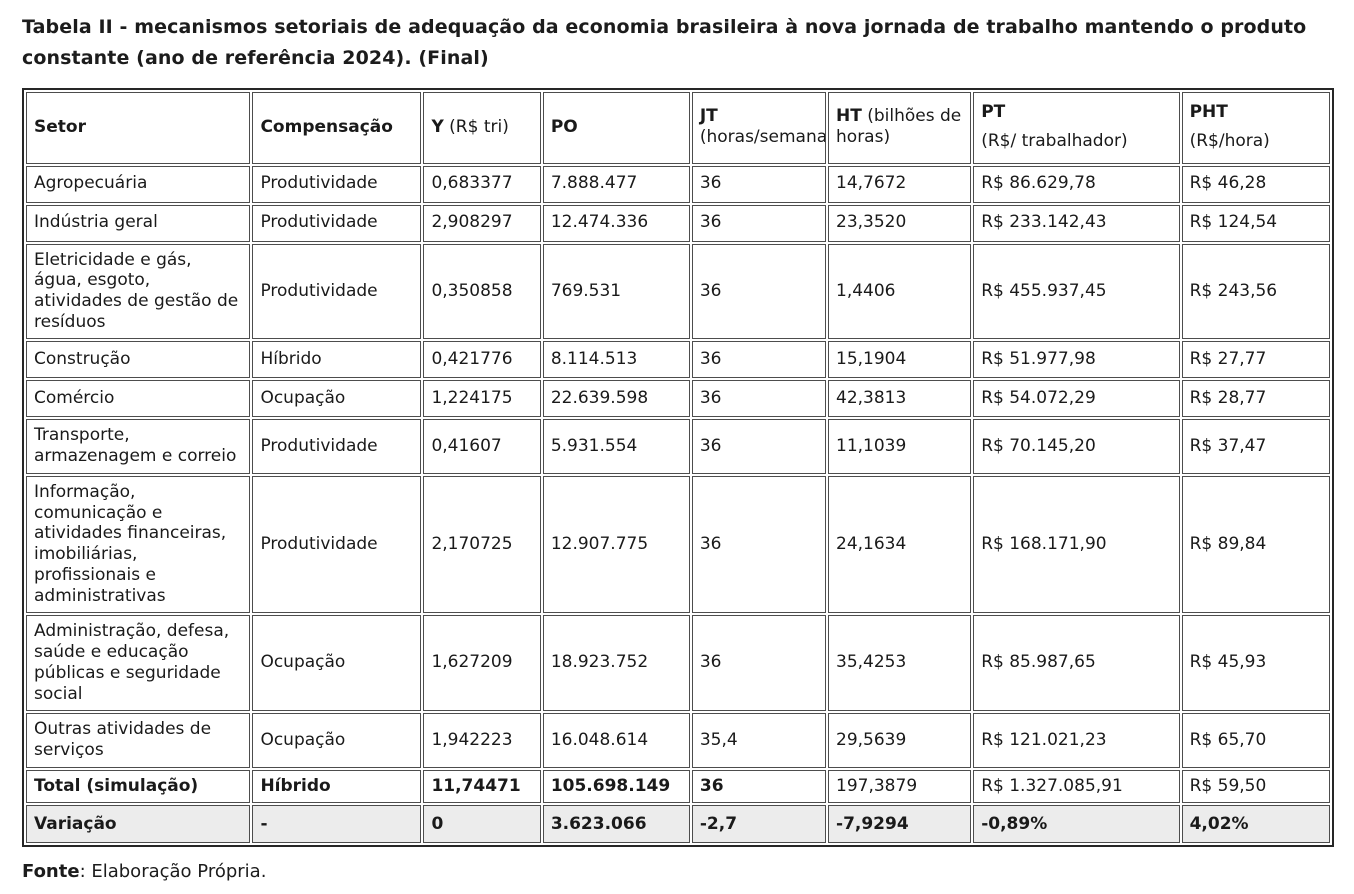 The image size is (1354, 894). I want to click on cell-y: 0,41607, so click(482, 446).